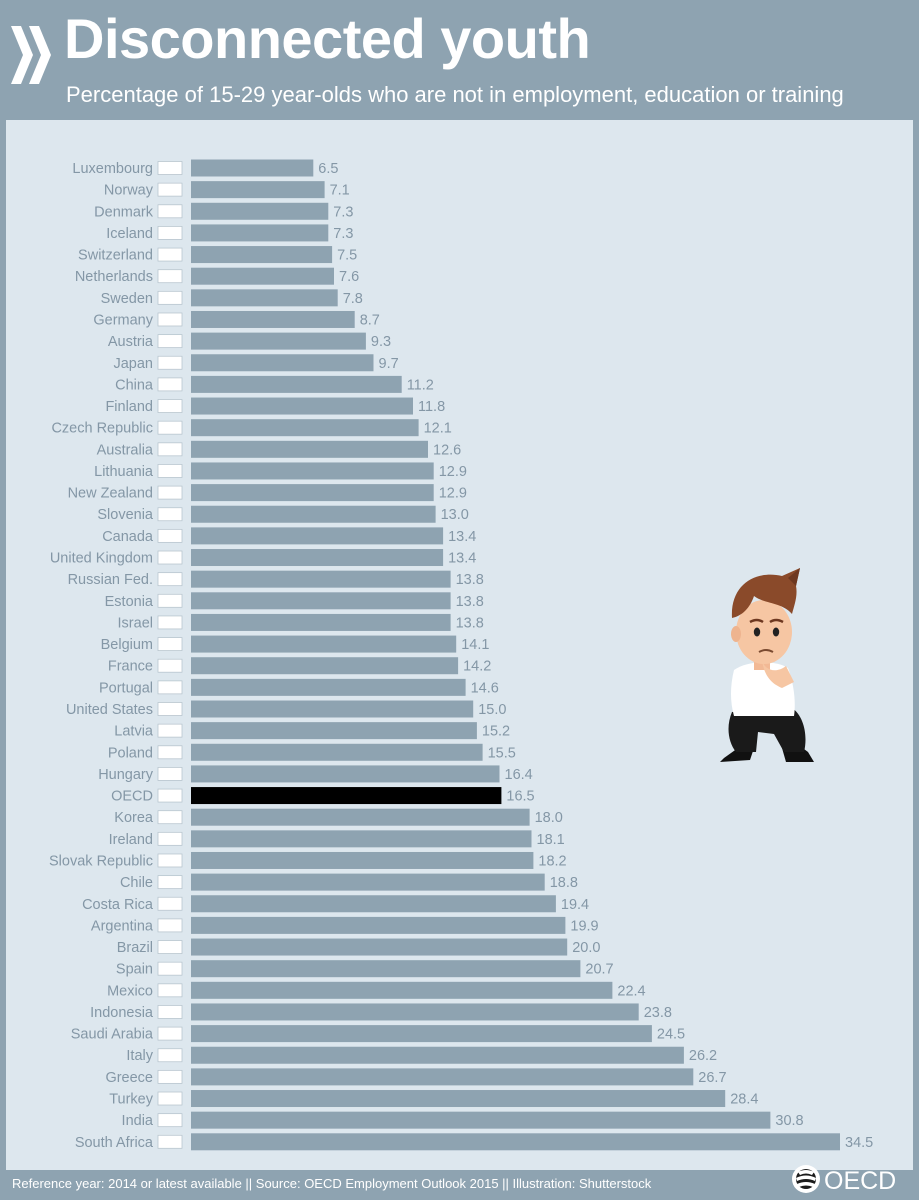 Image resolution: width=919 pixels, height=1200 pixels. Describe the element at coordinates (131, 342) in the screenshot. I see `category-label: Austria` at that location.